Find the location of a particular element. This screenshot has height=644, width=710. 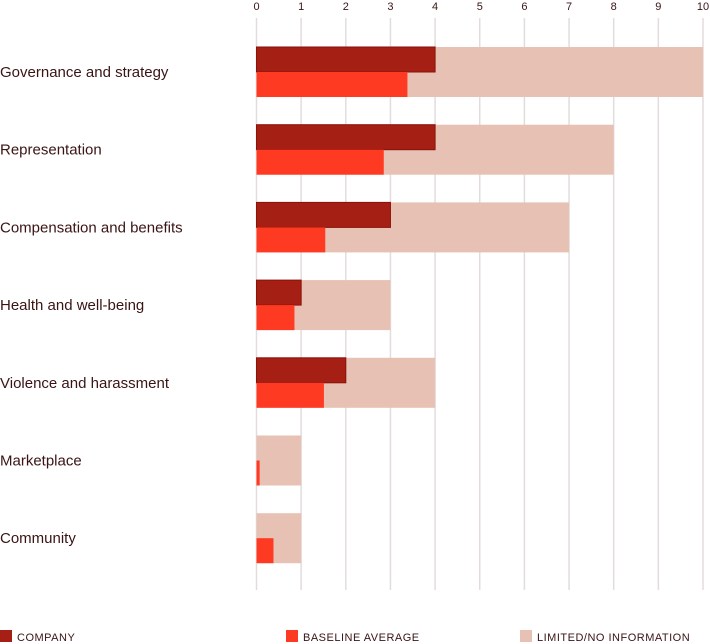

legend-label: LIMITED/NO INFORMATION is located at coordinates (613, 638).